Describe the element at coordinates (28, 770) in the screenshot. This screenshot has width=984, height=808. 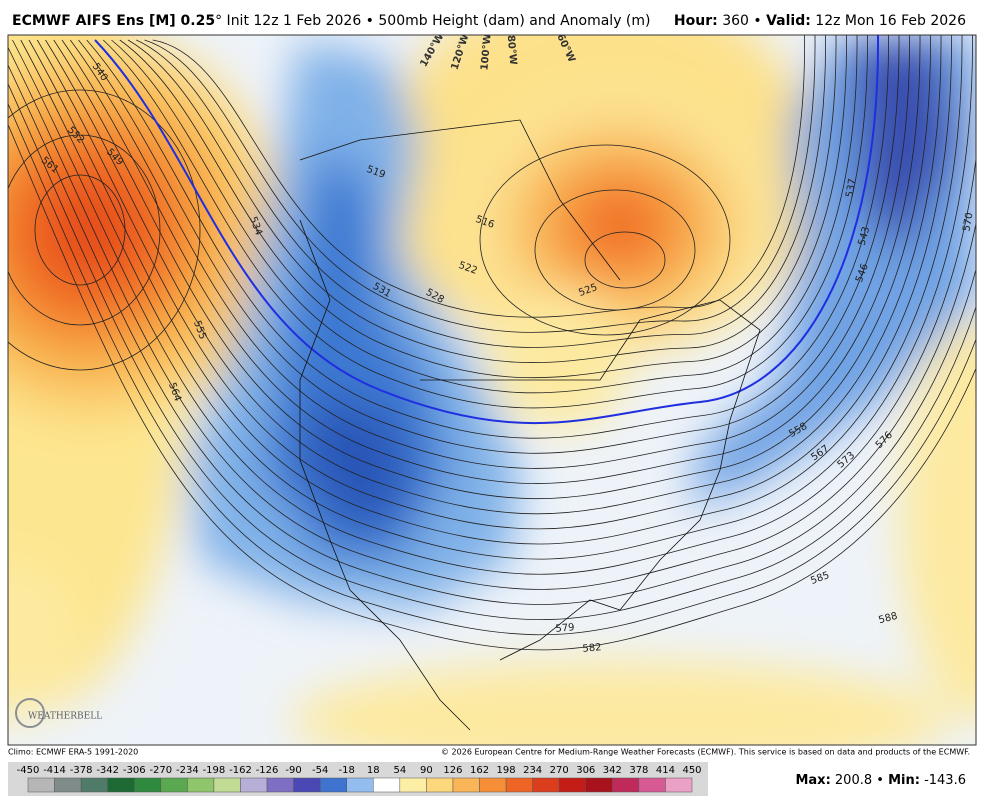
I see `colorbar-tick-label: -450` at that location.